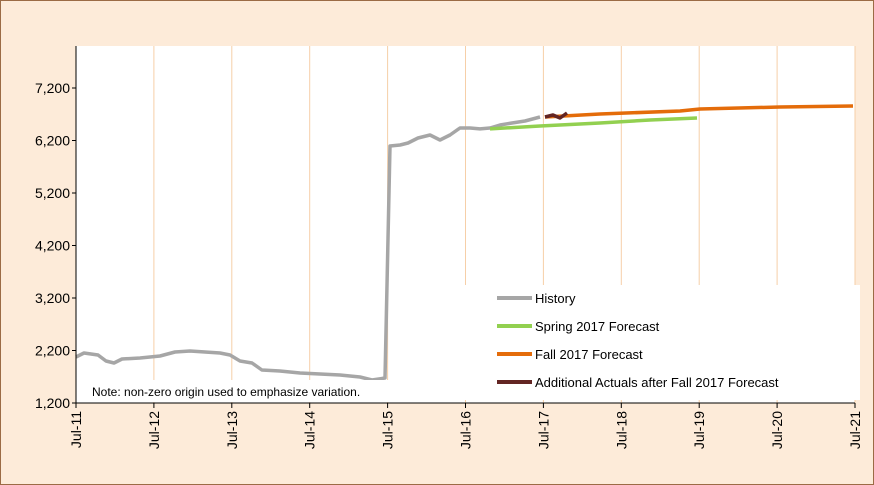 The width and height of the screenshot is (874, 485). Describe the element at coordinates (52, 141) in the screenshot. I see `y-tick-label: 6,200` at that location.